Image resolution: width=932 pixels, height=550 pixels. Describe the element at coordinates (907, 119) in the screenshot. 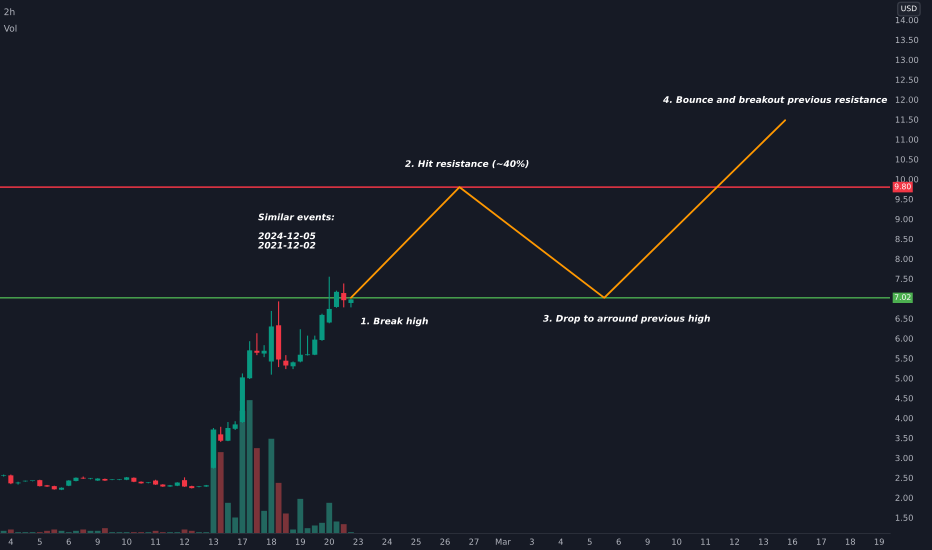

I see `y-tick-label: 11.50` at that location.